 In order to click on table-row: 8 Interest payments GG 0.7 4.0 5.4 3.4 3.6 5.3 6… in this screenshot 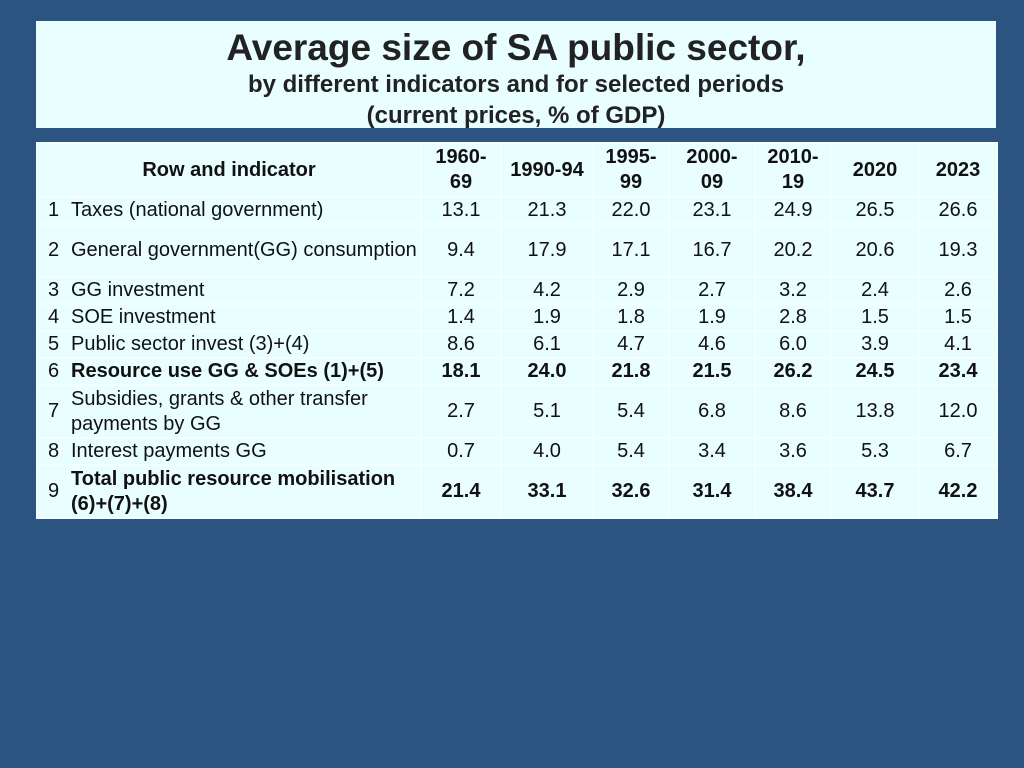, I will do `click(517, 451)`.